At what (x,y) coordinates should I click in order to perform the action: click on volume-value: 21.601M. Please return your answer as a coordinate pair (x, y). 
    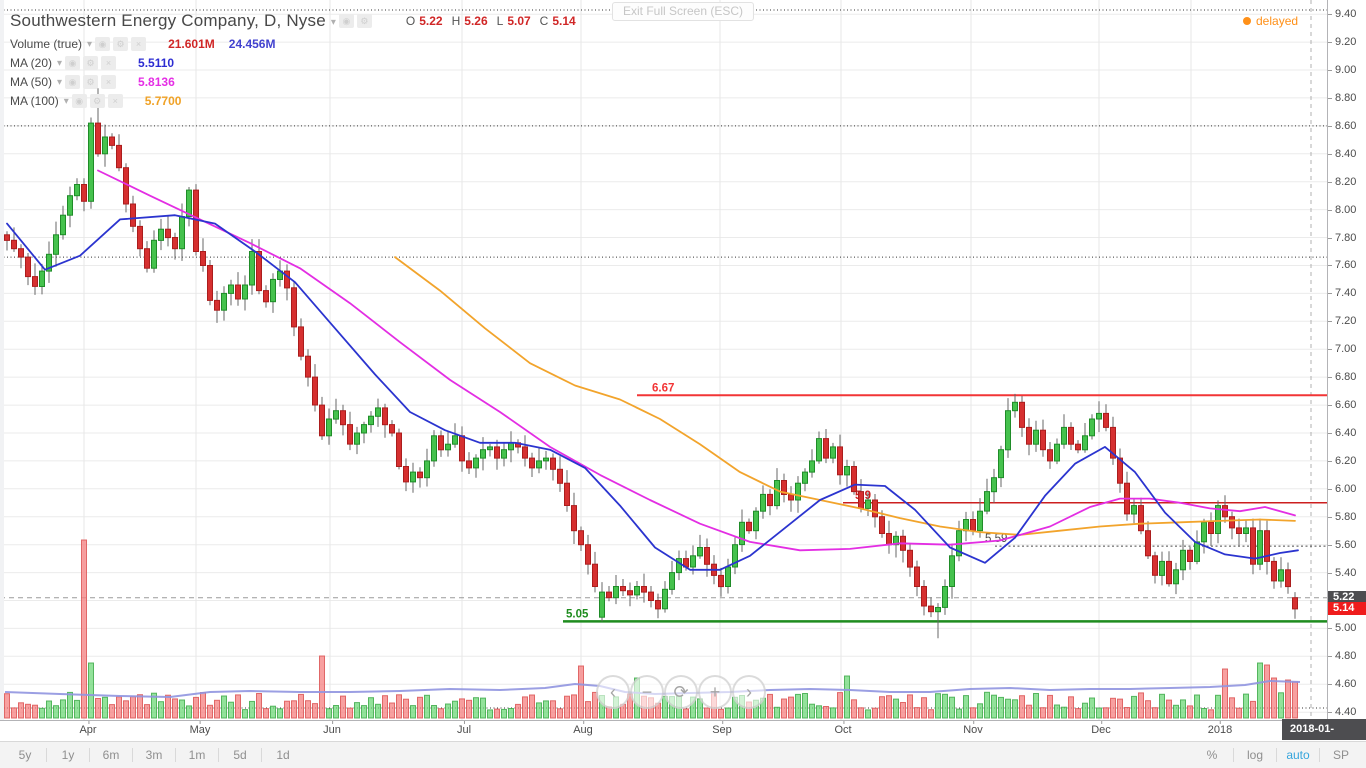
    Looking at the image, I should click on (191, 43).